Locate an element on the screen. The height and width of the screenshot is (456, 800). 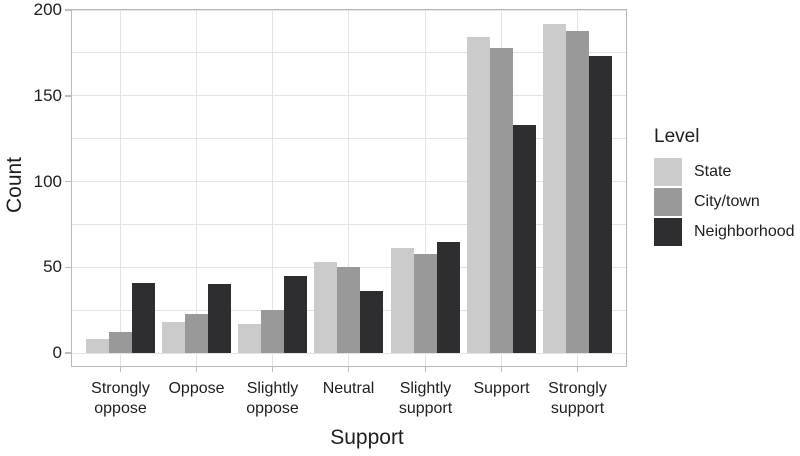
legend-title: Level is located at coordinates (677, 136).